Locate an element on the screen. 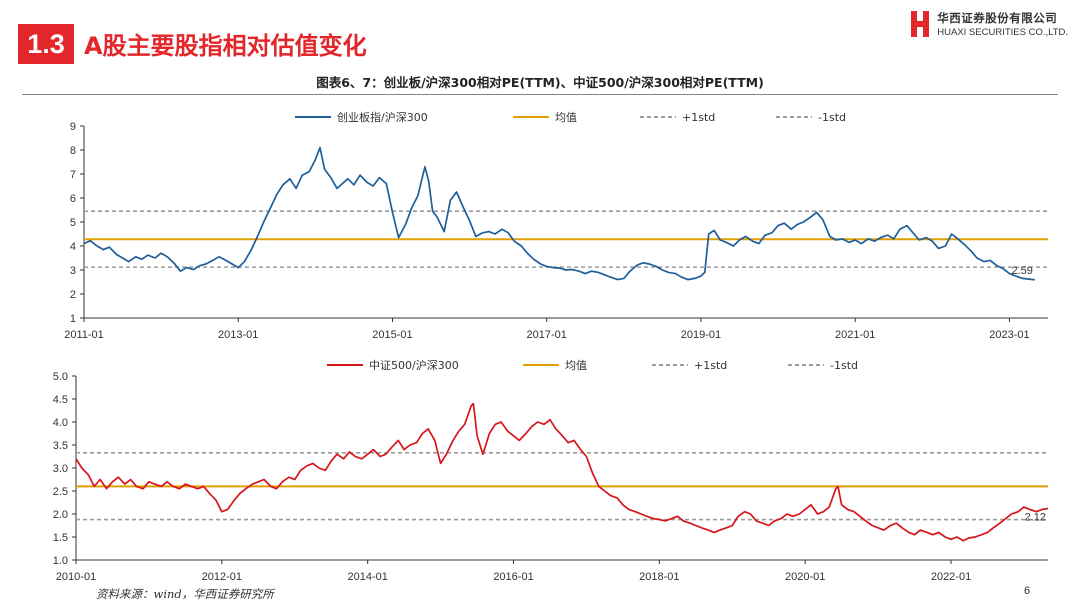 Image resolution: width=1080 pixels, height=610 pixels. company-logo: 华西证券股份有限公司 HUAXI SECURITIES CO.,LTD. is located at coordinates (988, 24).